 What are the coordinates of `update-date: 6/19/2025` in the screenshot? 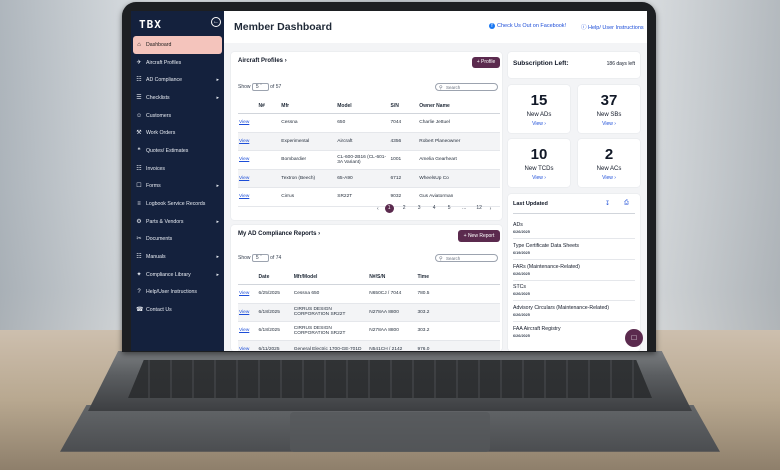 It's located at (521, 252).